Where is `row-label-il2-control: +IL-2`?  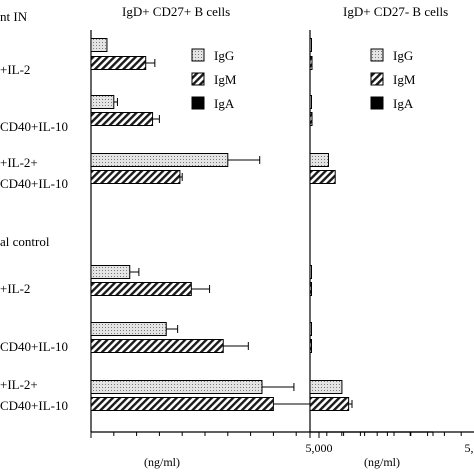
row-label-il2-control: +IL-2 is located at coordinates (15, 288).